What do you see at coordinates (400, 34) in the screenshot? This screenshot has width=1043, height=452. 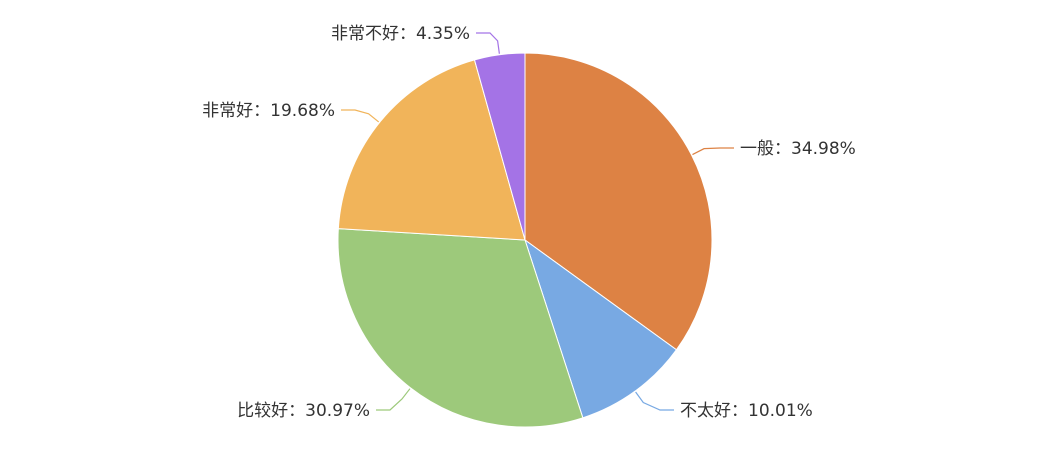 I see `slice-label-4: 非常不好：4.35%` at bounding box center [400, 34].